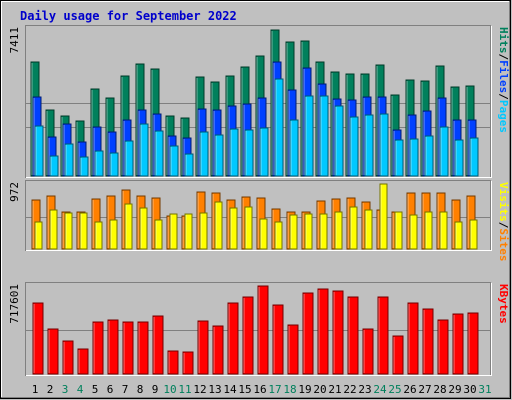 The height and width of the screenshot is (400, 512). I want to click on day-label-26: 26, so click(409, 389).